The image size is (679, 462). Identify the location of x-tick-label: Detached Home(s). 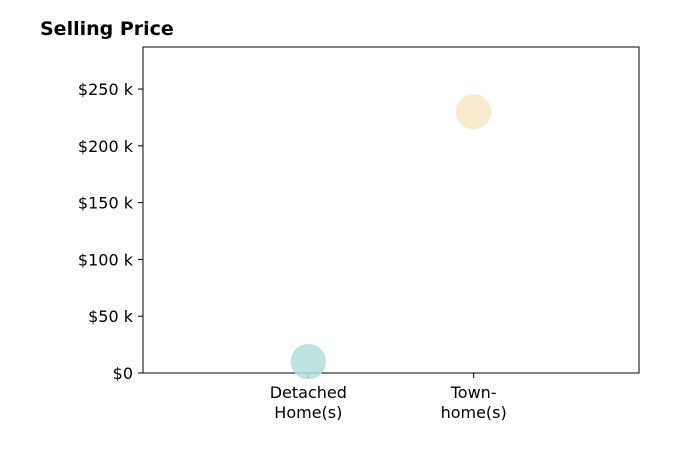
(308, 402).